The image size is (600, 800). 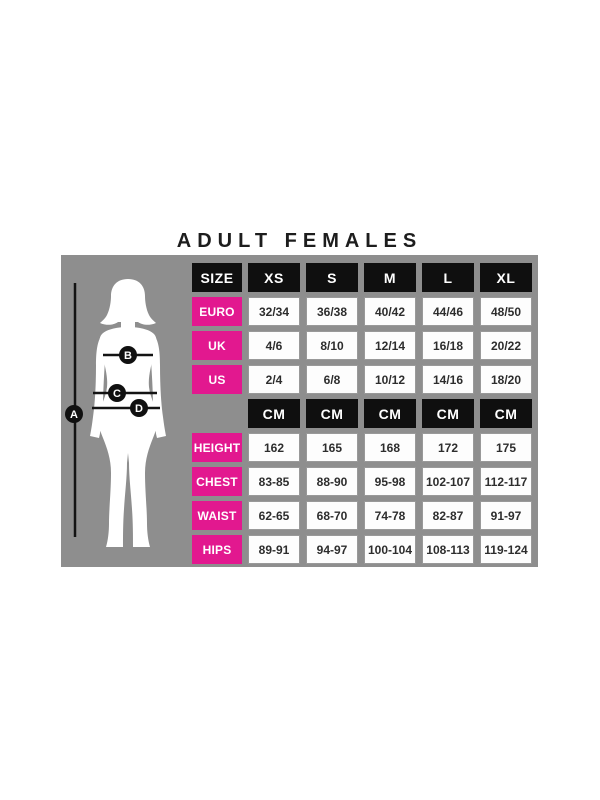 What do you see at coordinates (128, 322) in the screenshot?
I see `silhouette-neck` at bounding box center [128, 322].